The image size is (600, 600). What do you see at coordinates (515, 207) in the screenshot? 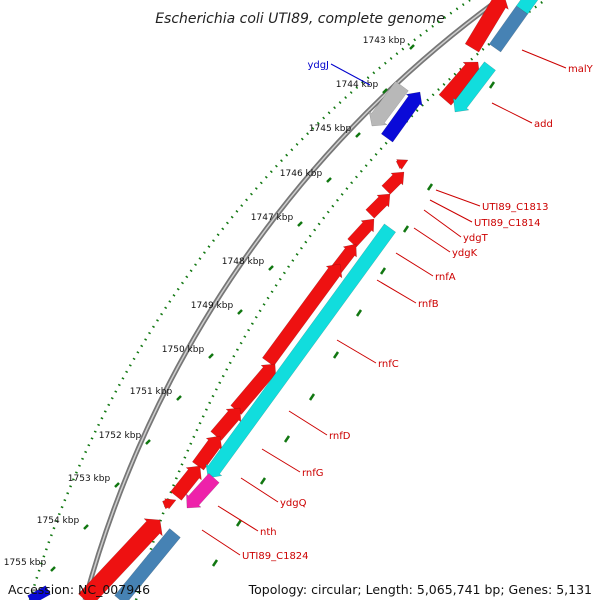
I see `gene-label: UTI89_C1813` at bounding box center [515, 207].